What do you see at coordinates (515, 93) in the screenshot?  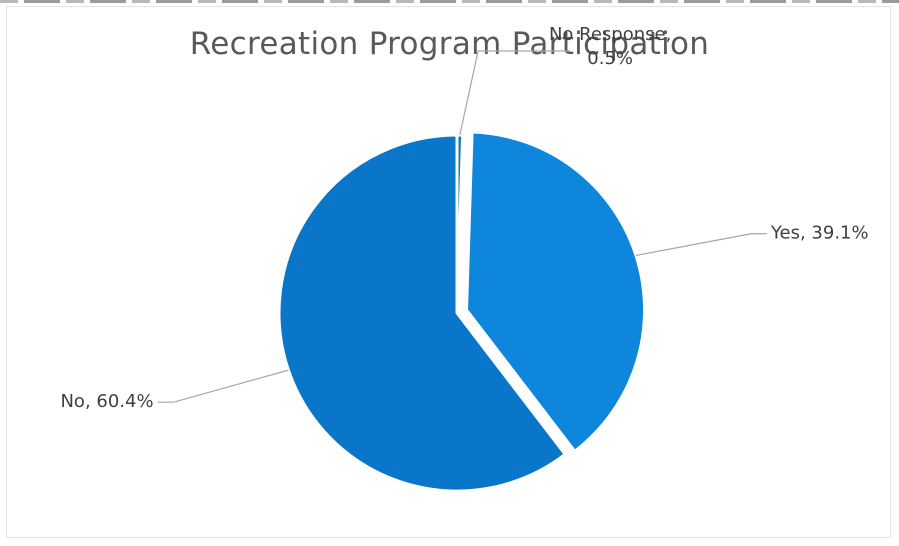 I see `leader-line-no-response` at bounding box center [515, 93].